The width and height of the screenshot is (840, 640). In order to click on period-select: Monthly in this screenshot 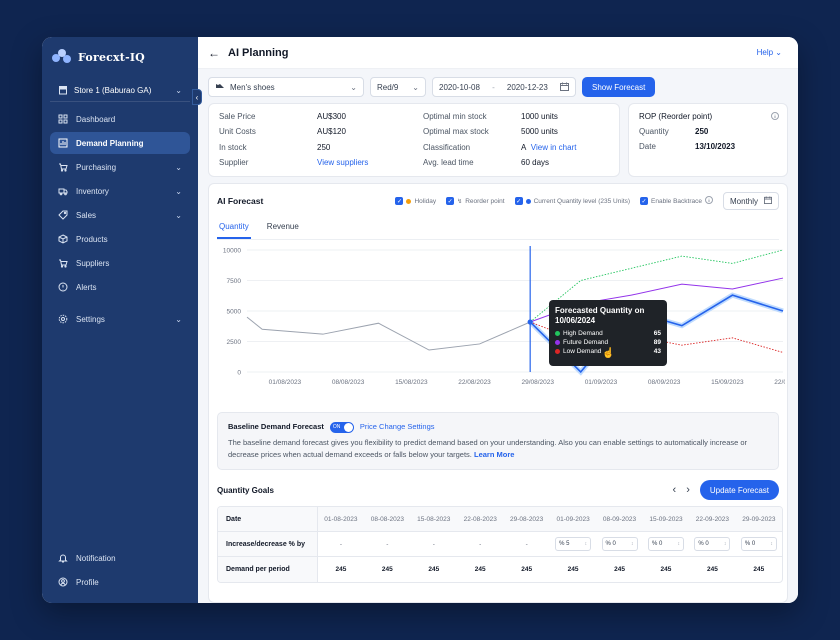, I will do `click(751, 201)`.